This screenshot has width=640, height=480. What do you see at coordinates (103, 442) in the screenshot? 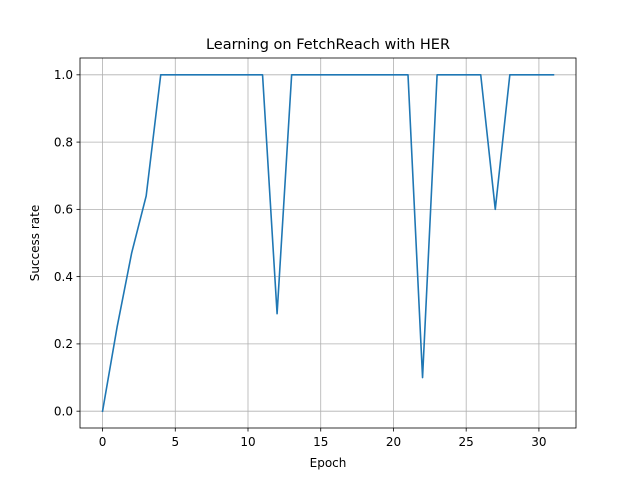
I see `x-tick-label: 0` at bounding box center [103, 442].